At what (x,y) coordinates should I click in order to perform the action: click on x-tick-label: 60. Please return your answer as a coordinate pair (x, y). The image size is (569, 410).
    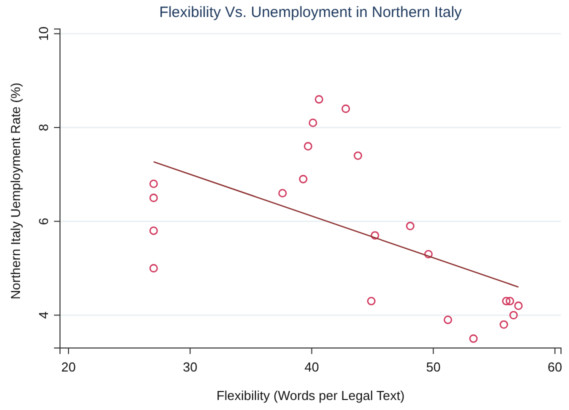
    Looking at the image, I should click on (555, 366).